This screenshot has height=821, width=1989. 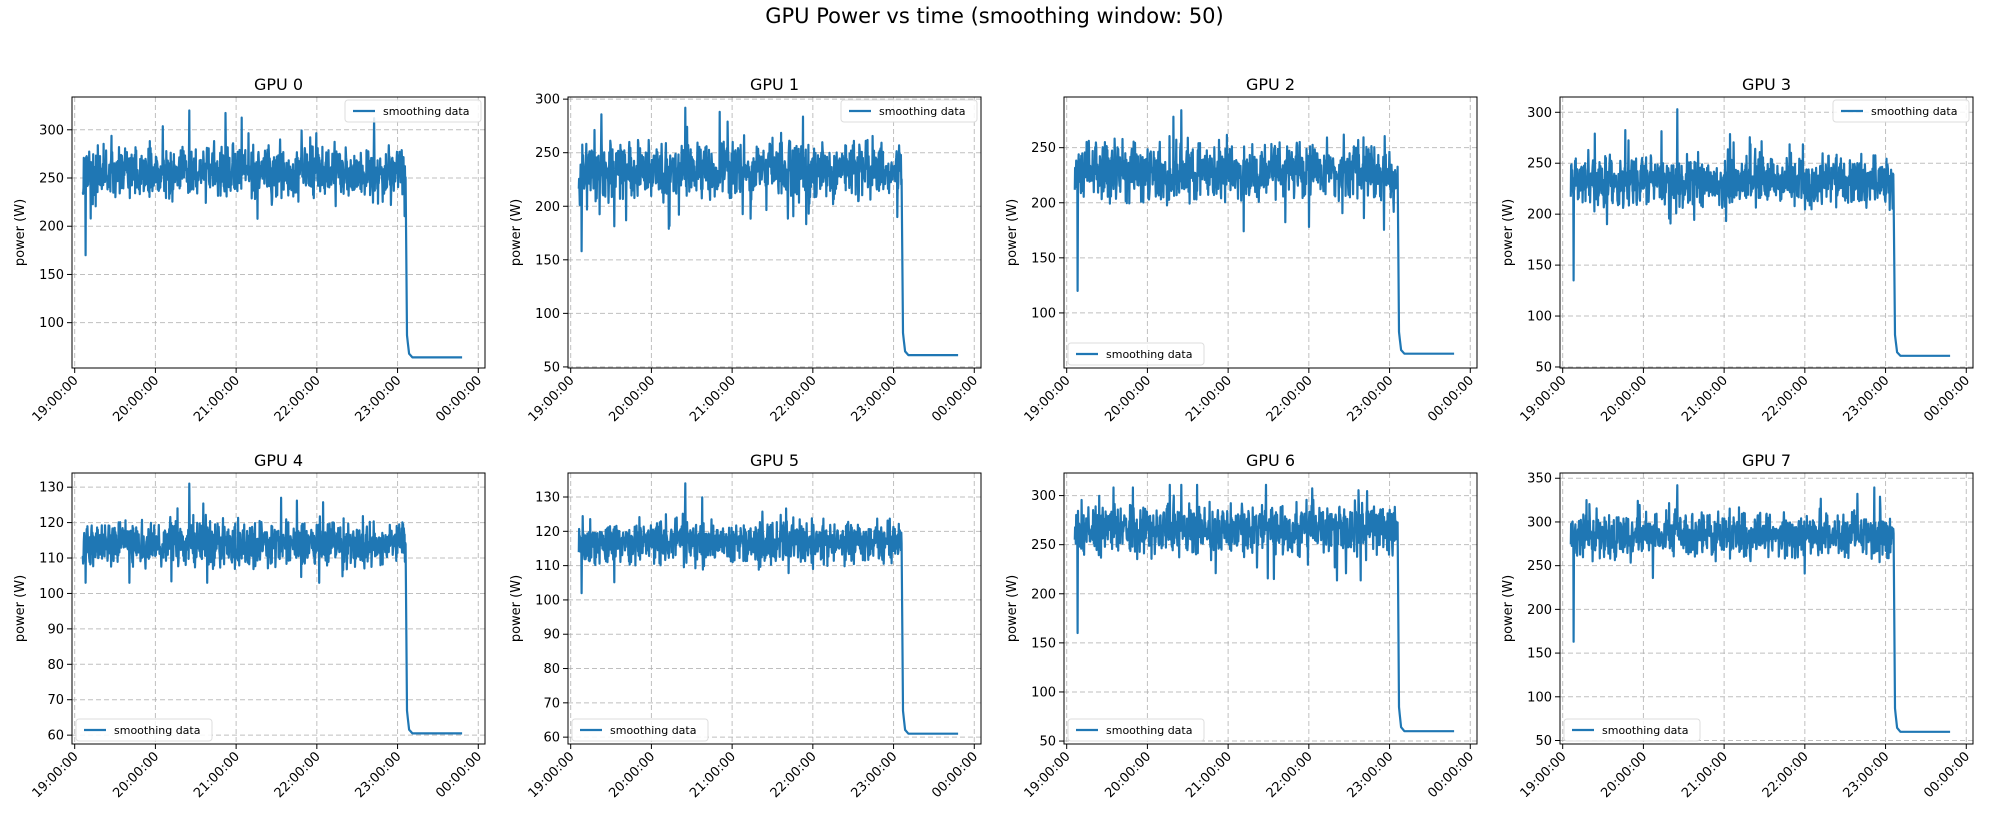 What do you see at coordinates (547, 566) in the screenshot?
I see `y-tick-label: 110` at bounding box center [547, 566].